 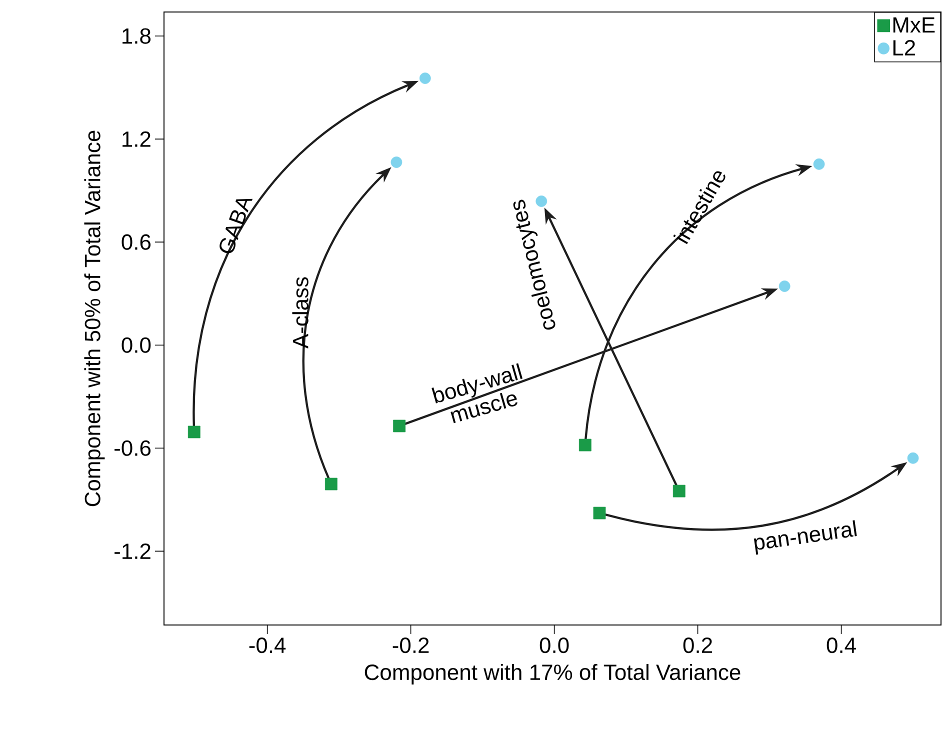 I want to click on y-tick-label: 0.6, so click(x=136, y=242).